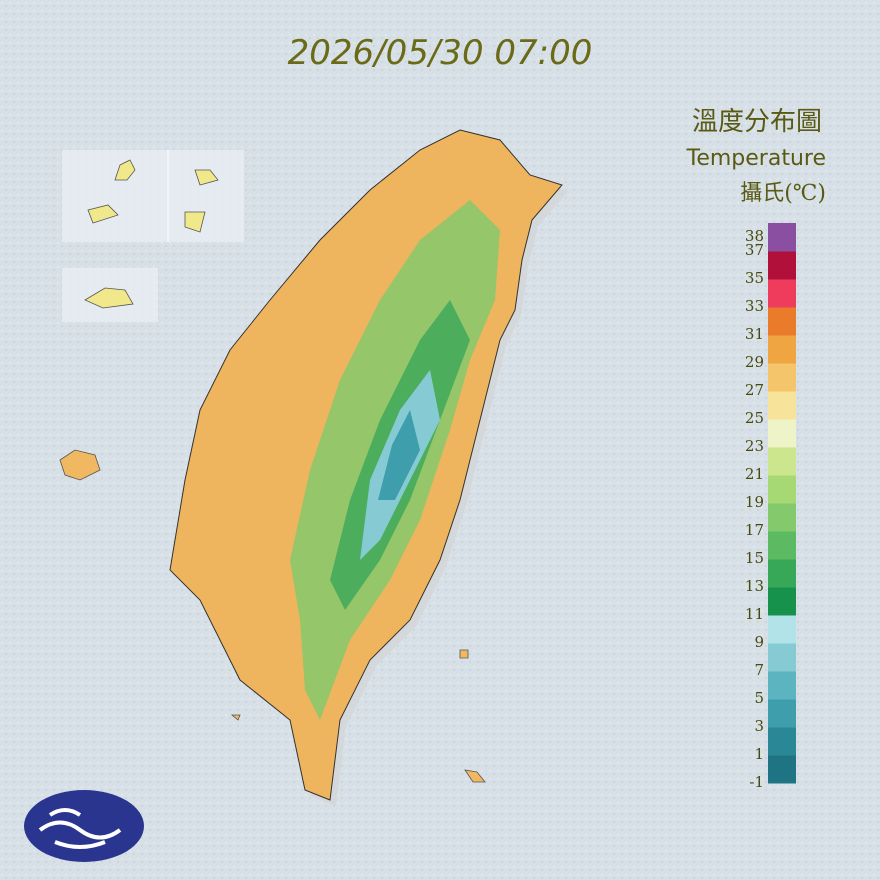 The width and height of the screenshot is (880, 880). What do you see at coordinates (754, 446) in the screenshot?
I see `legend-tick-label: 23` at bounding box center [754, 446].